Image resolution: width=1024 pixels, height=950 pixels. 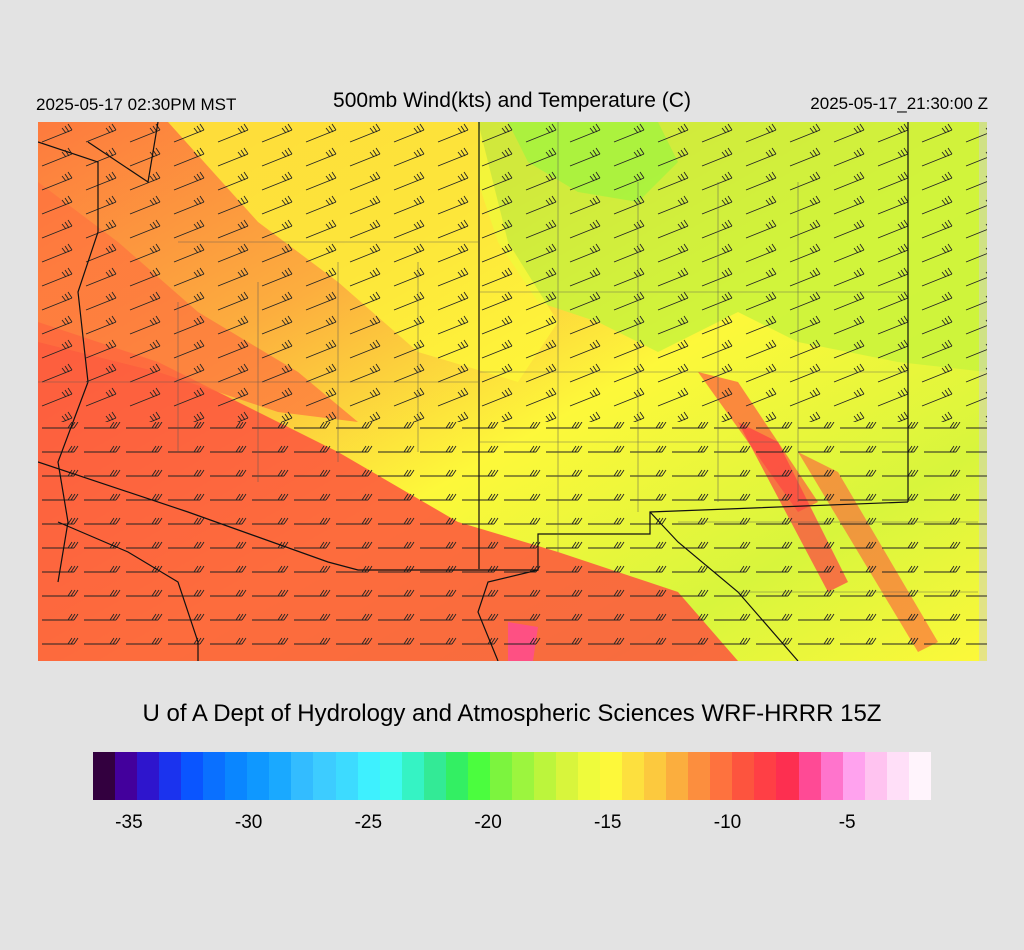 What do you see at coordinates (512, 100) in the screenshot?
I see `map-title: 500mb Wind(kts) and Temperature (C)` at bounding box center [512, 100].